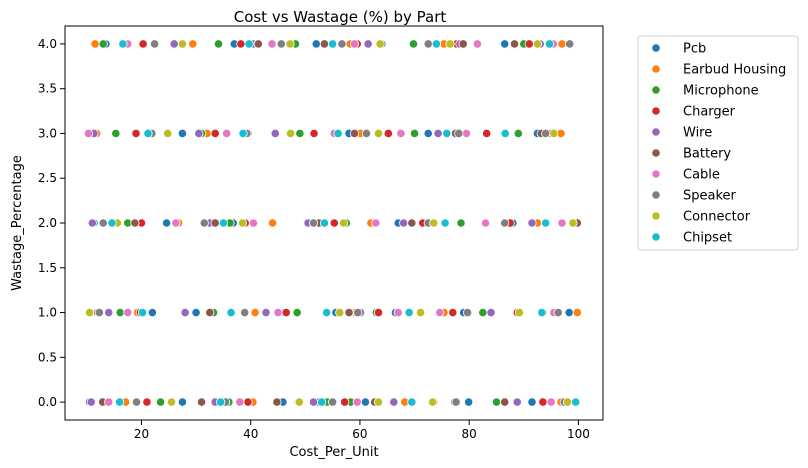  Describe the element at coordinates (47, 313) in the screenshot. I see `y-tick-label: 1.0` at that location.